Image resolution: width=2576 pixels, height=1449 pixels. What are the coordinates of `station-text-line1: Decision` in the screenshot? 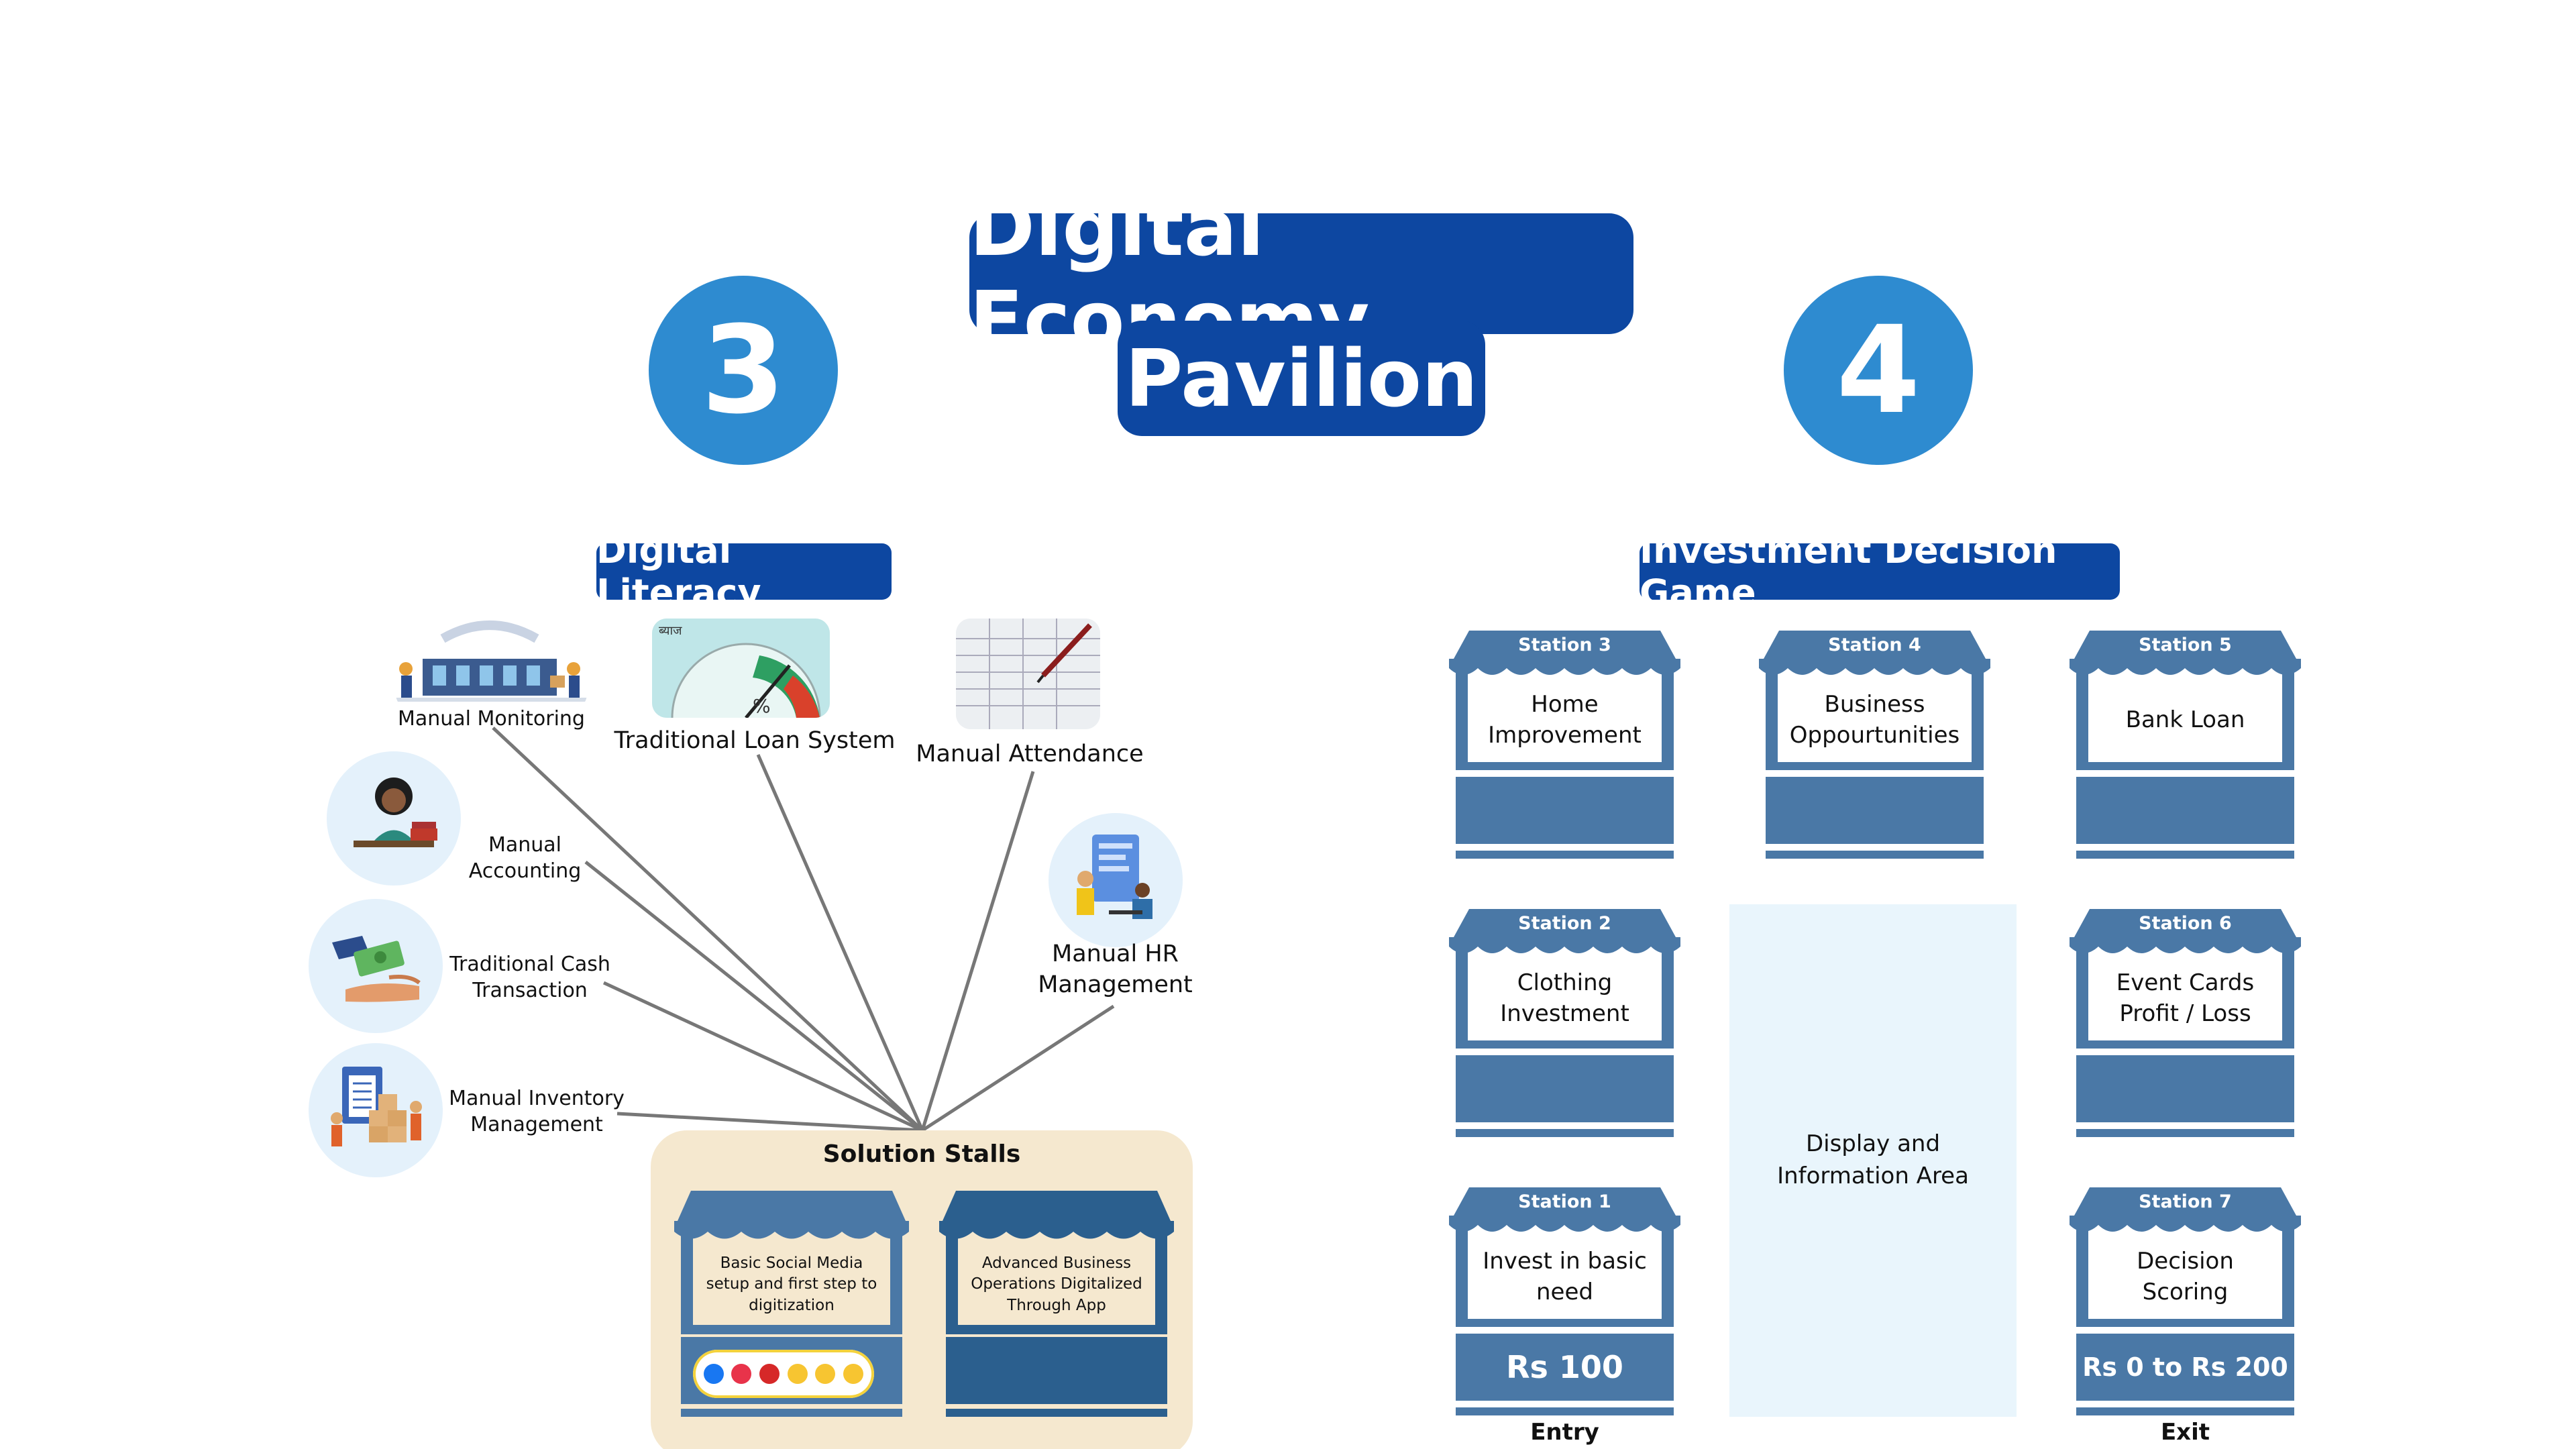 It's located at (2185, 1261).